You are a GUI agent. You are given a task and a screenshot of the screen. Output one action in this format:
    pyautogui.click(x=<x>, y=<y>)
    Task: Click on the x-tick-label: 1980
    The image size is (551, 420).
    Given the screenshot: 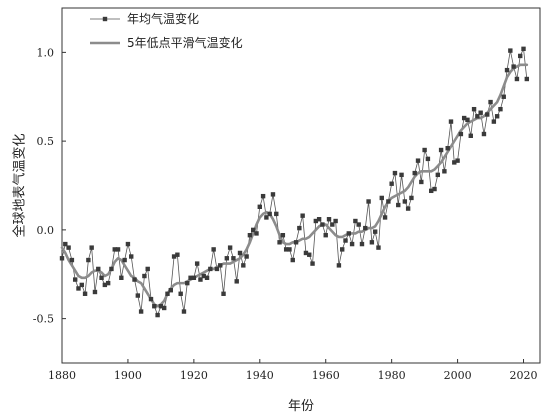 What is the action you would take?
    pyautogui.click(x=392, y=375)
    